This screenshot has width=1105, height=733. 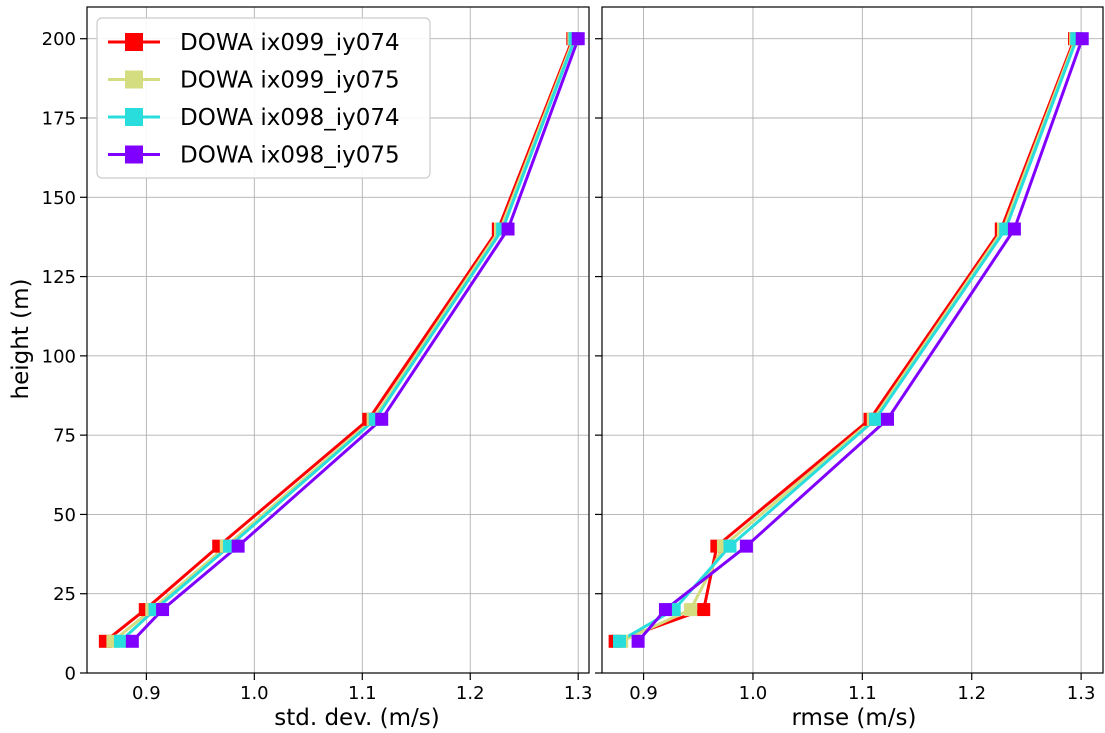 What do you see at coordinates (59, 39) in the screenshot?
I see `left-y-tick-label: 200` at bounding box center [59, 39].